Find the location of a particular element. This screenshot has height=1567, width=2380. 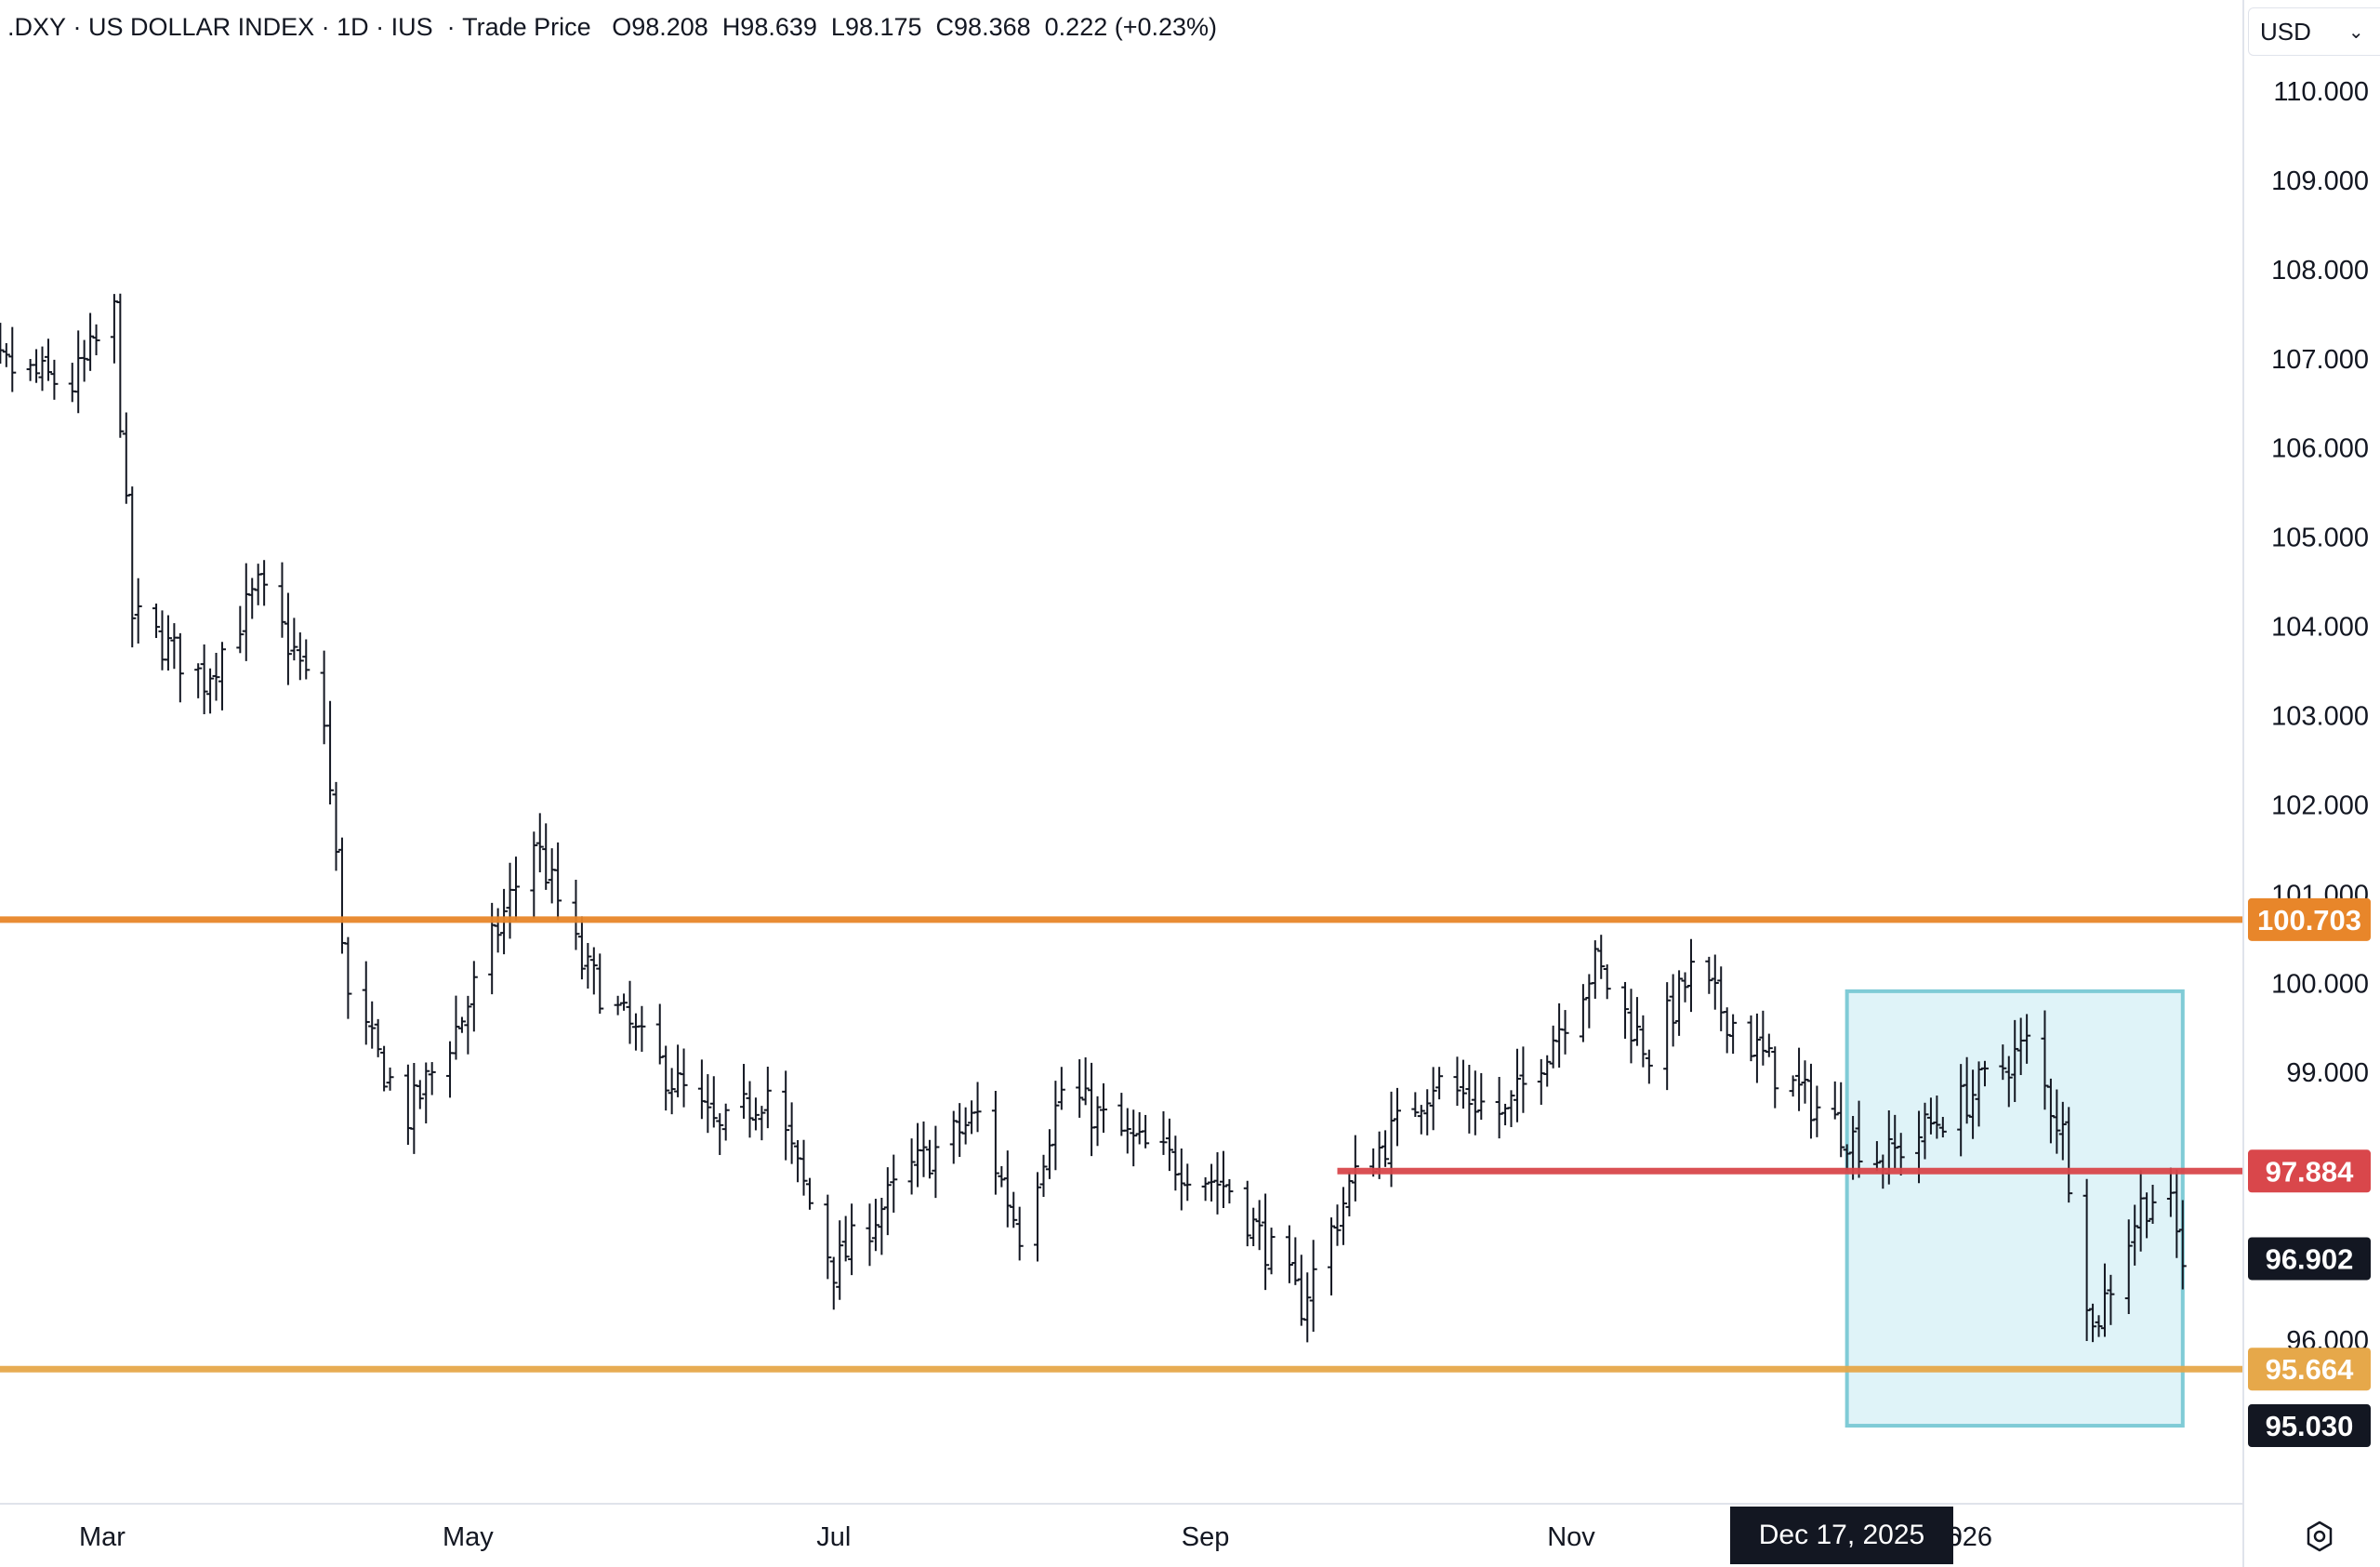

y-tick-label: 102.000 is located at coordinates (2320, 805).